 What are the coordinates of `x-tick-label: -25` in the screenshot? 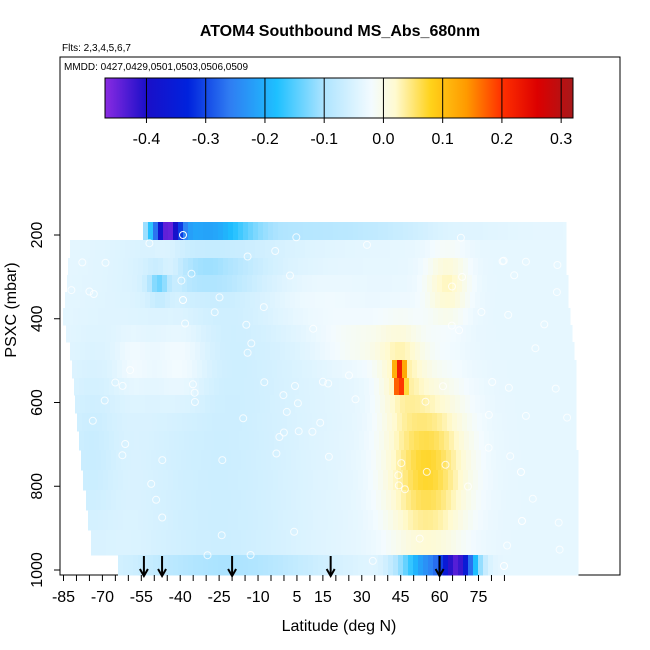 It's located at (219, 597).